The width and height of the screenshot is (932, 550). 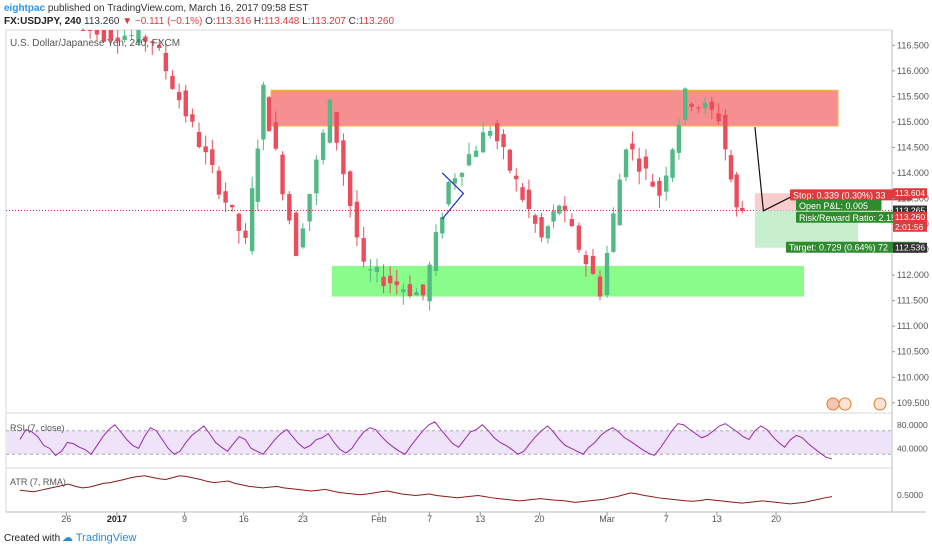 I want to click on resistance-zone, so click(x=554, y=108).